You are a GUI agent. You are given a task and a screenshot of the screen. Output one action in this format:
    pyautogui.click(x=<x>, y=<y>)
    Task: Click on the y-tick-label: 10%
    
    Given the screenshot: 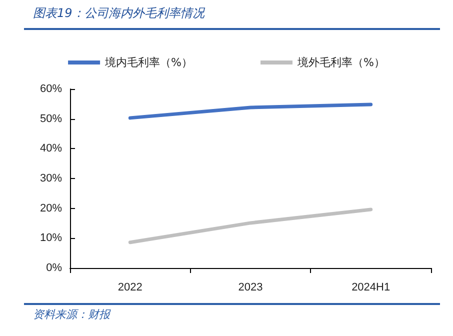 What is the action you would take?
    pyautogui.click(x=51, y=238)
    